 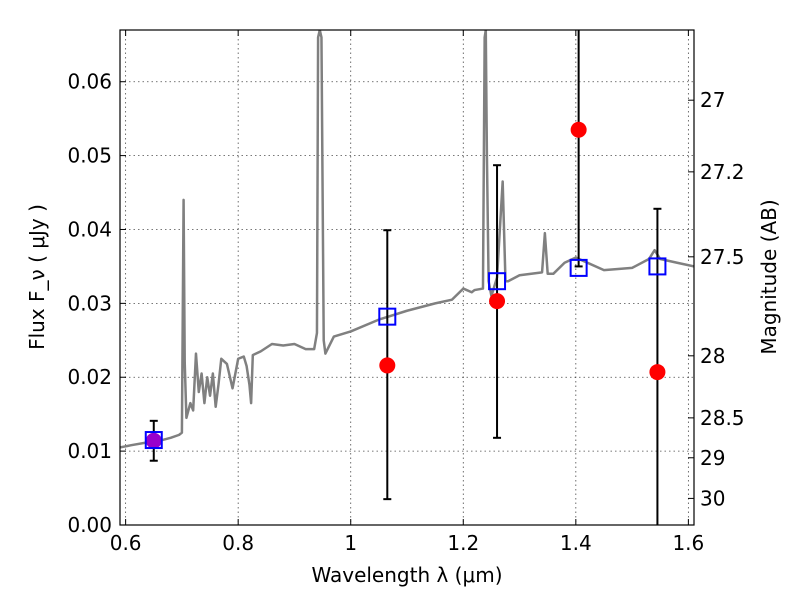 What do you see at coordinates (89, 303) in the screenshot?
I see `y-tick-label: 0.03` at bounding box center [89, 303].